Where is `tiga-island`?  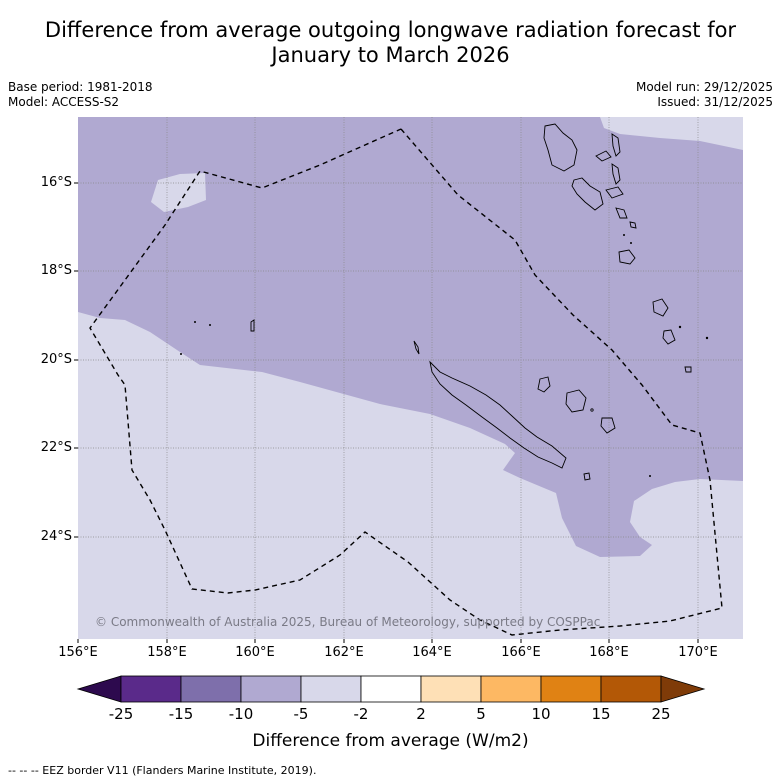 tiga-island is located at coordinates (592, 410).